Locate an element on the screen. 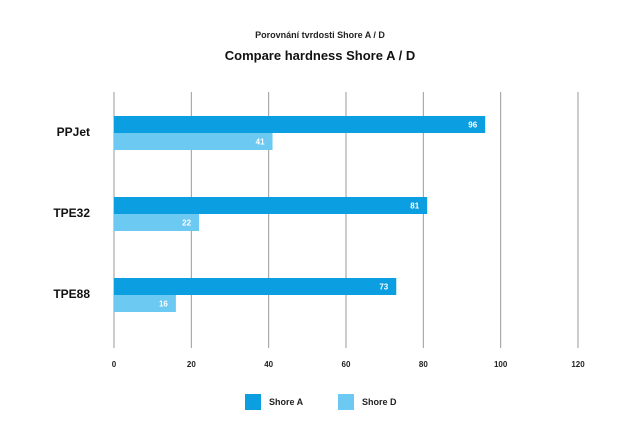 Image resolution: width=640 pixels, height=441 pixels. bar-value-label: 41 is located at coordinates (260, 142).